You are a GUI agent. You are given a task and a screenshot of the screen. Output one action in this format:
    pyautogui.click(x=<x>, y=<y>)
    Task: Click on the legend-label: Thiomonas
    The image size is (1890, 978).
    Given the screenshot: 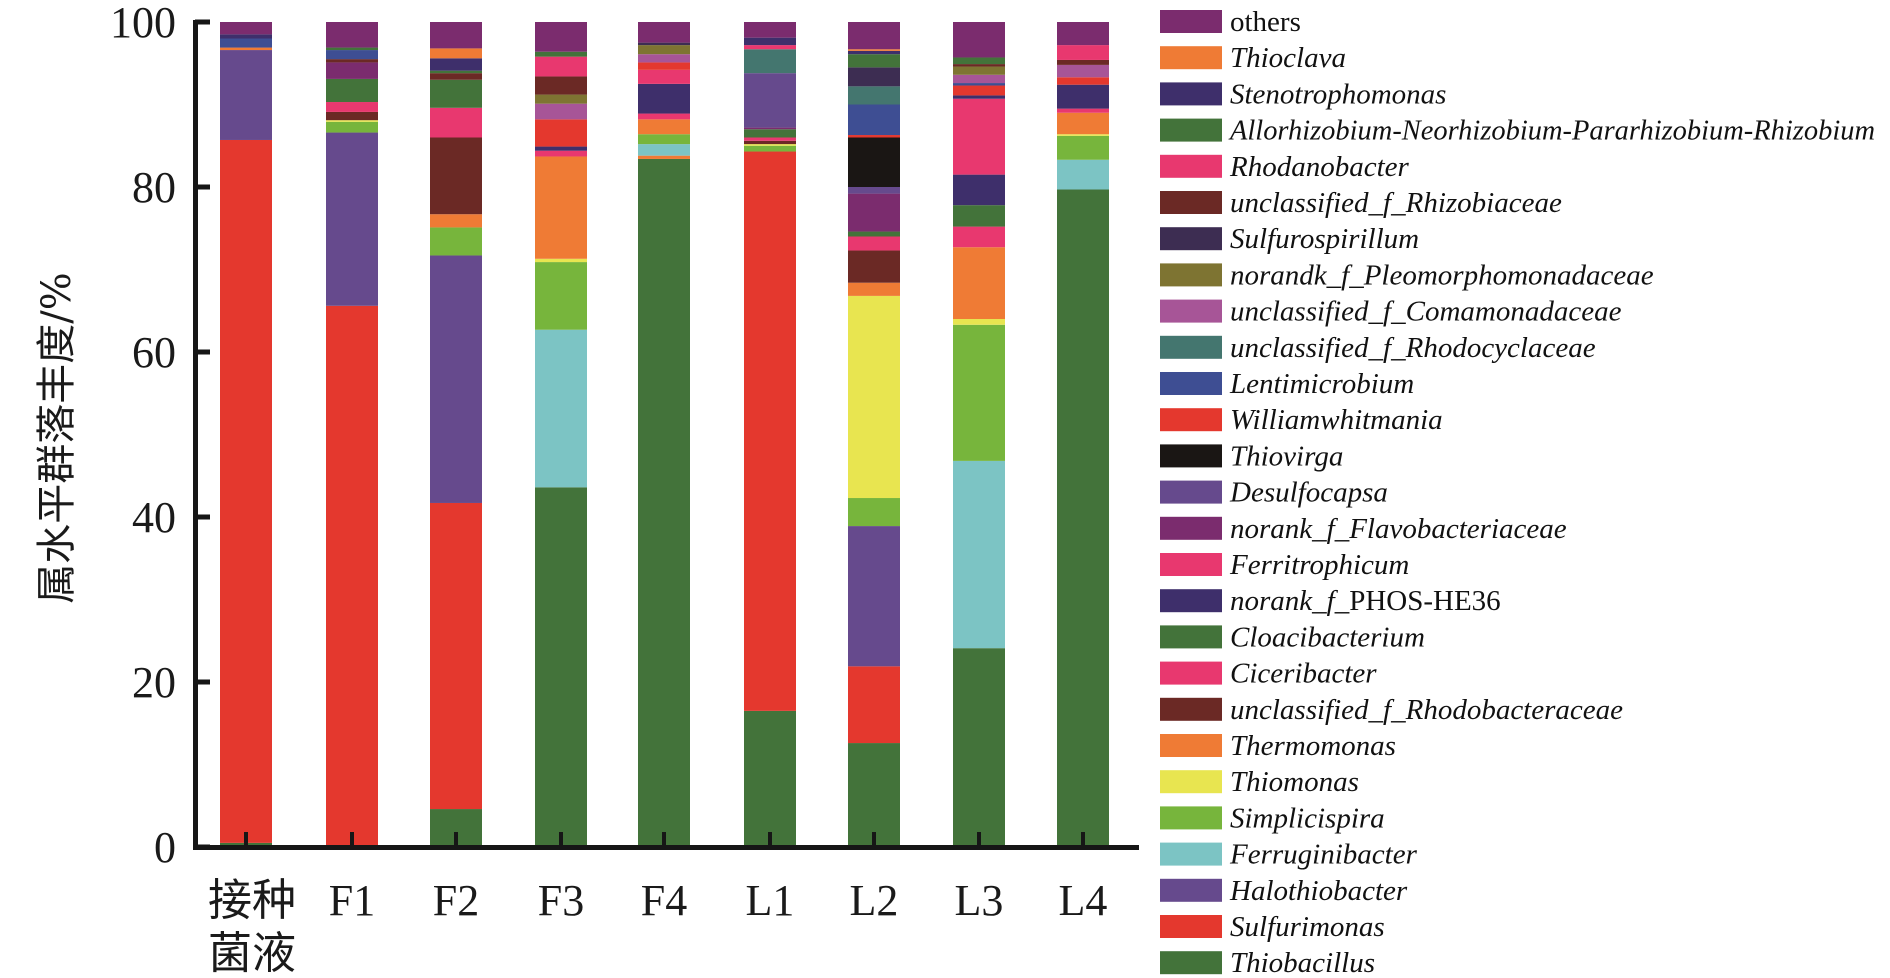 What is the action you would take?
    pyautogui.click(x=1294, y=782)
    